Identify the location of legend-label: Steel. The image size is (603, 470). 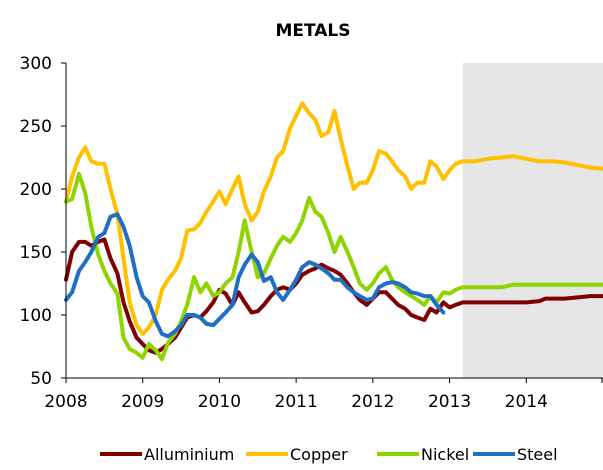
(537, 454).